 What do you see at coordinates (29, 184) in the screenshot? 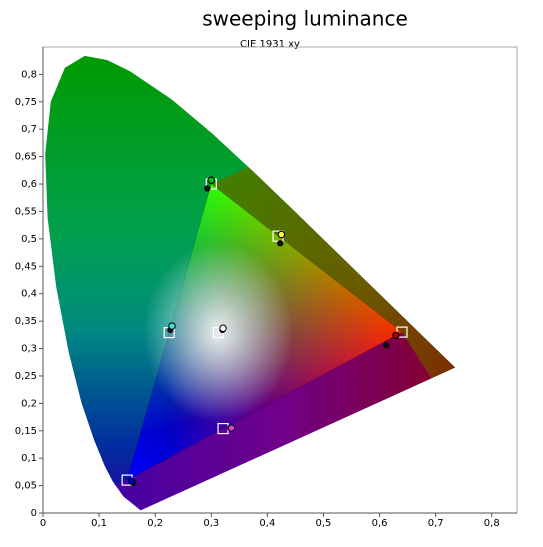
I see `y-tick-label: 0,6` at bounding box center [29, 184].